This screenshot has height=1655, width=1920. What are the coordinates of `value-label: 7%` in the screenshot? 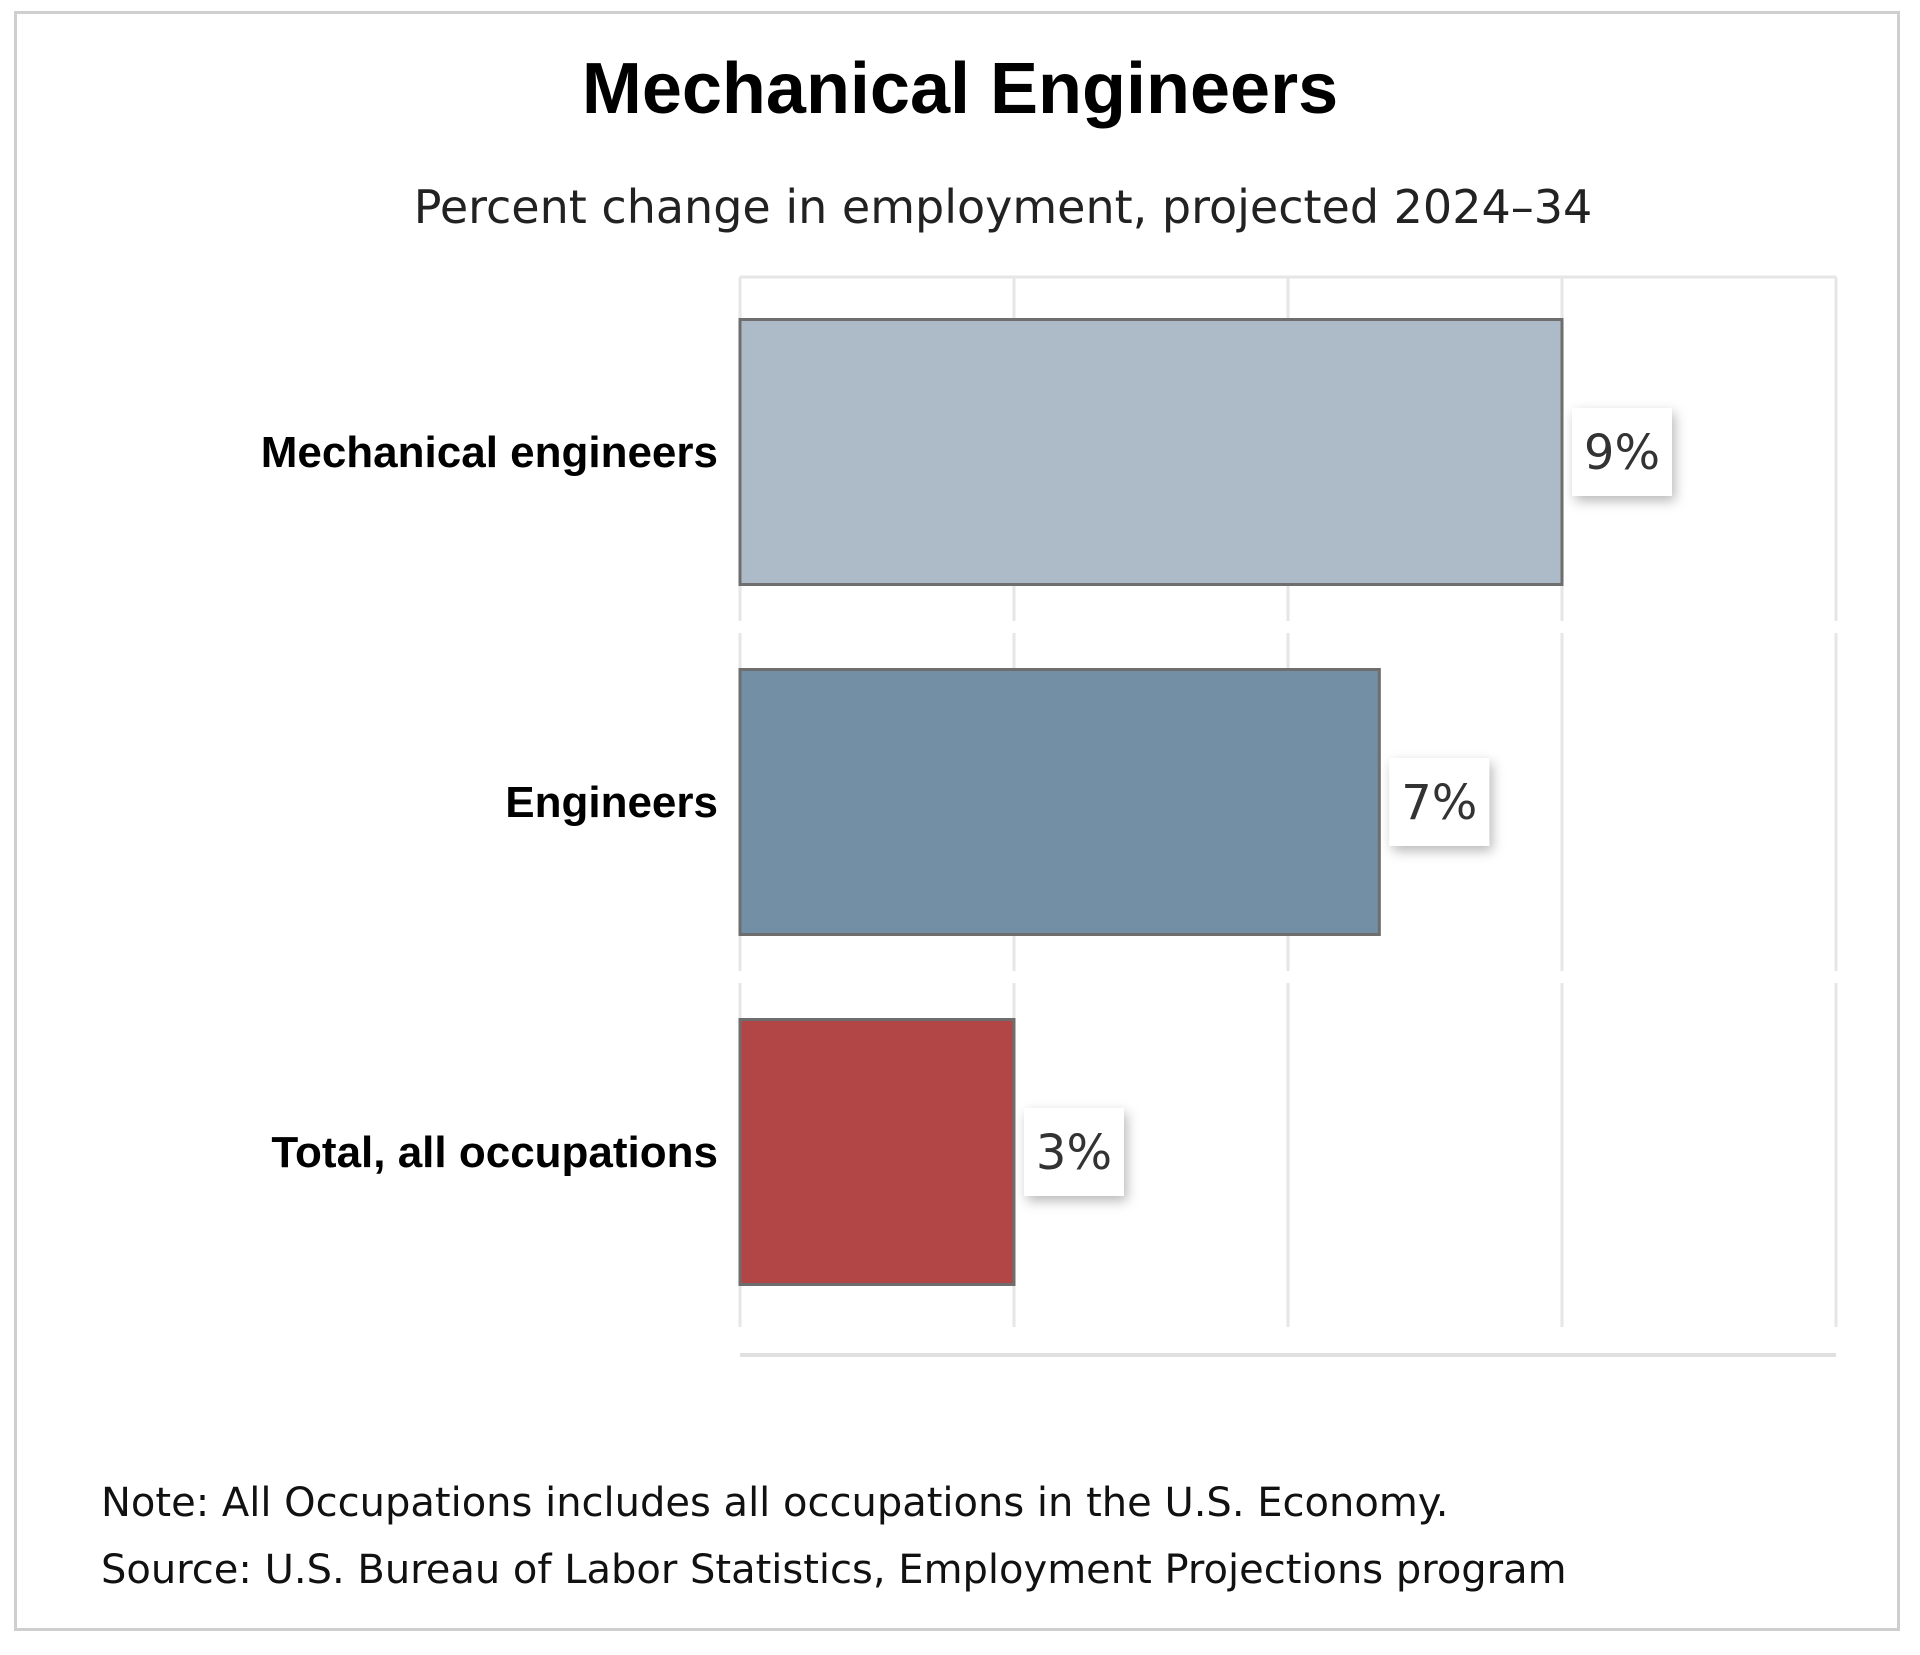 It's located at (1439, 803).